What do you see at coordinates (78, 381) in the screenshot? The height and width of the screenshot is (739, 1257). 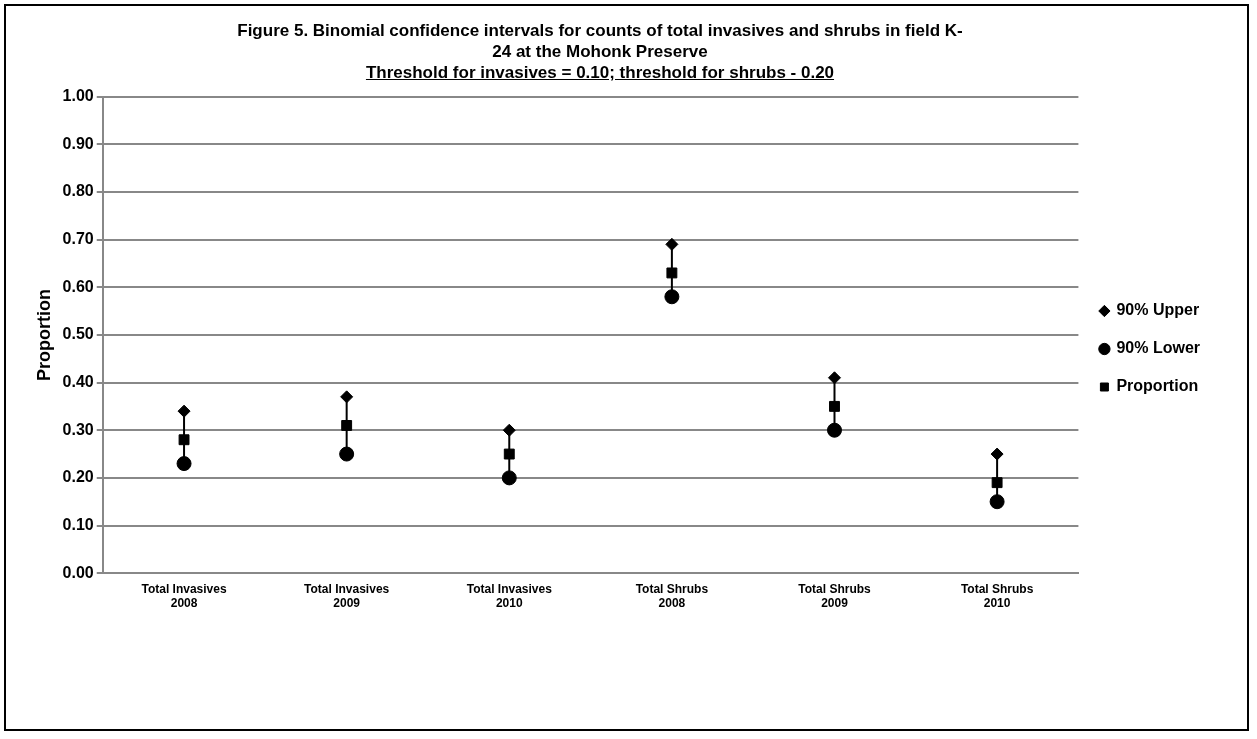 I see `y-tick-label: 0.40` at bounding box center [78, 381].